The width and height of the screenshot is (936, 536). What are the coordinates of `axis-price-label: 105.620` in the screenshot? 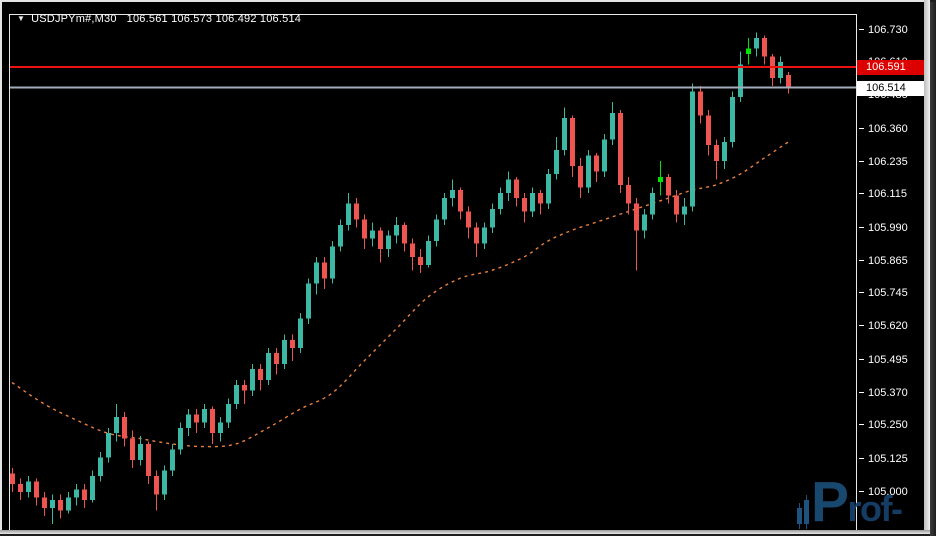 It's located at (897, 326).